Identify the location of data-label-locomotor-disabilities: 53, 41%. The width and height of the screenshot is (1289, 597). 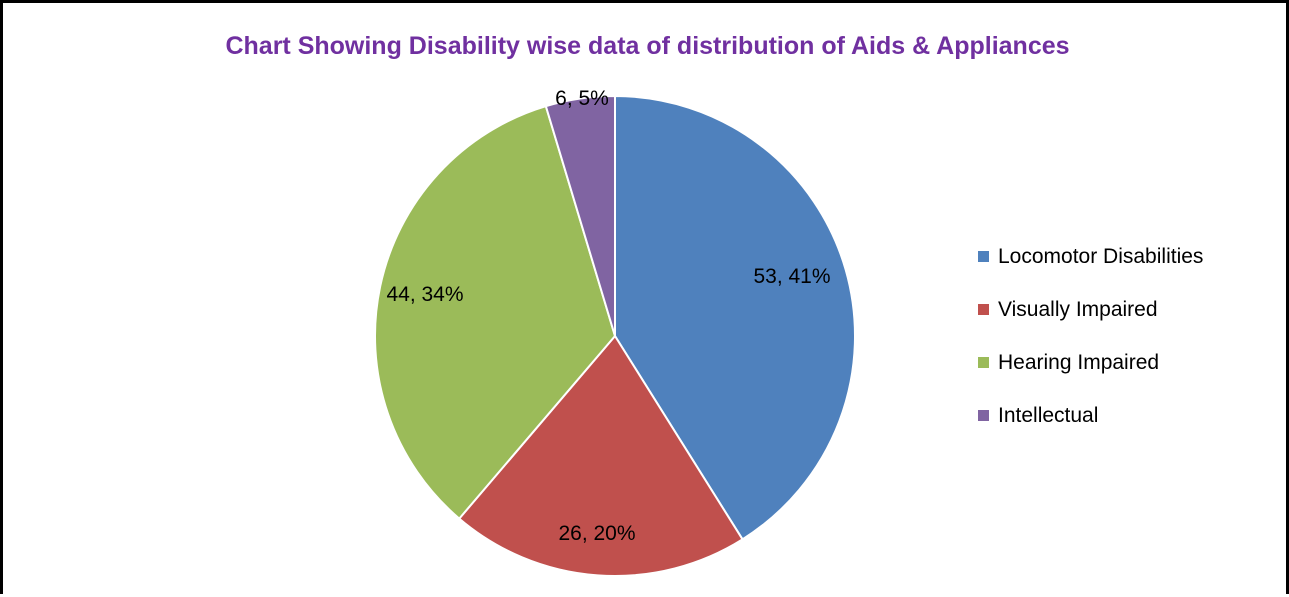
(791, 276).